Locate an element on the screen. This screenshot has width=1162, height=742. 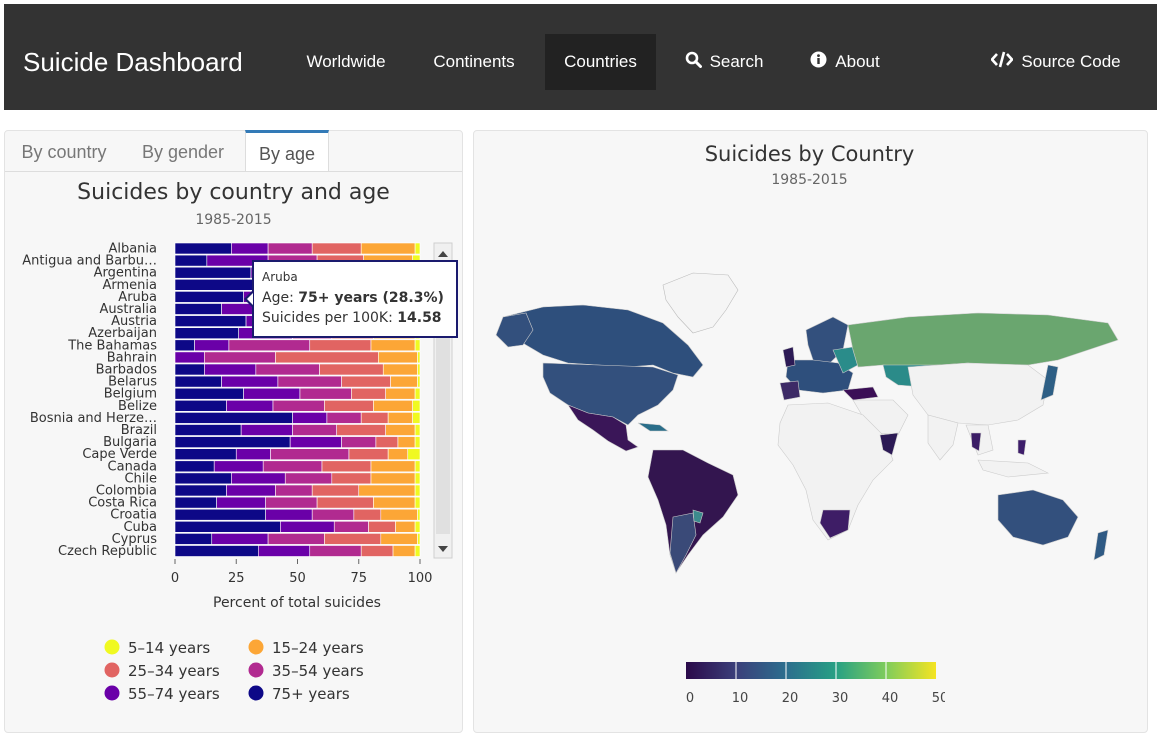
nav-source-code: Source Code is located at coordinates (1056, 62).